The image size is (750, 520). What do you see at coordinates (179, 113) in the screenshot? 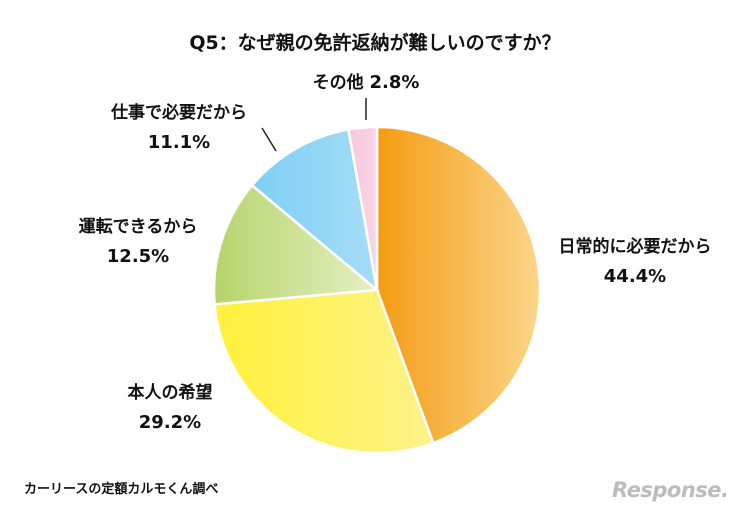
I see `slice-label-work-text: 仕事で必要だから` at bounding box center [179, 113].